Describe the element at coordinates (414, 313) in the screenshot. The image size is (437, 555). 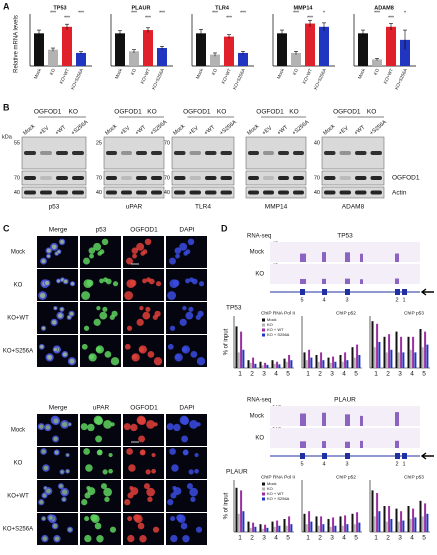
I see `panel-title: ChIP p53` at that location.